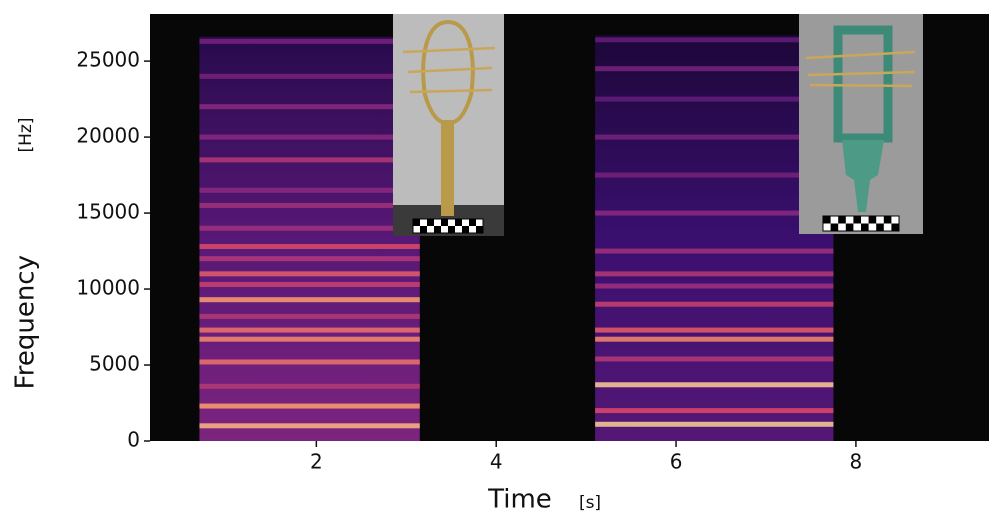  Describe the element at coordinates (676, 462) in the screenshot. I see `x-tick-label: 6` at that location.